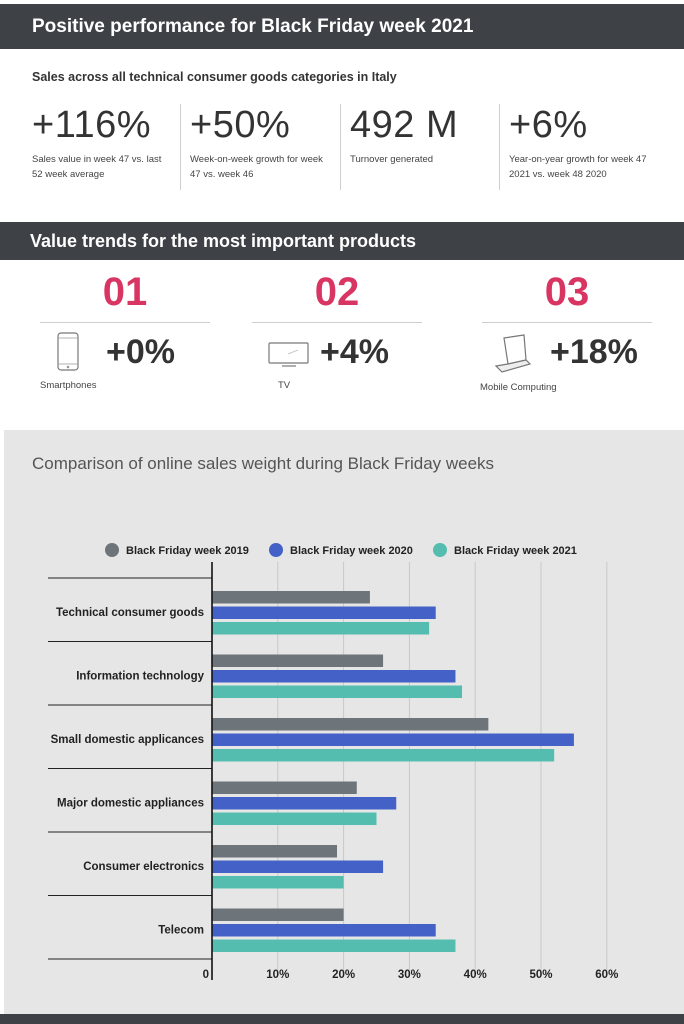  I want to click on category-label-major-domestic-appliances: Major domestic appliances, so click(130, 804).